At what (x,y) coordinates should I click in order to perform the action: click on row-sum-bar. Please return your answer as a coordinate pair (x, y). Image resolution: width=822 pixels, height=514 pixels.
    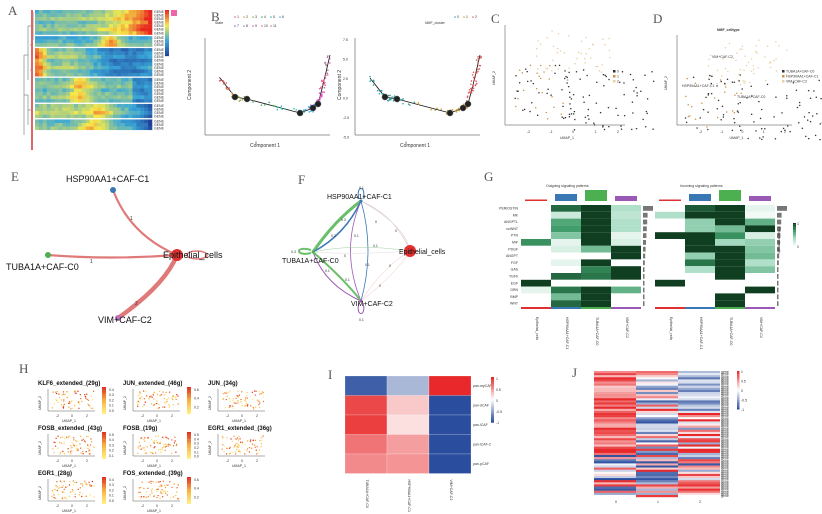
    Looking at the image, I should click on (644, 290).